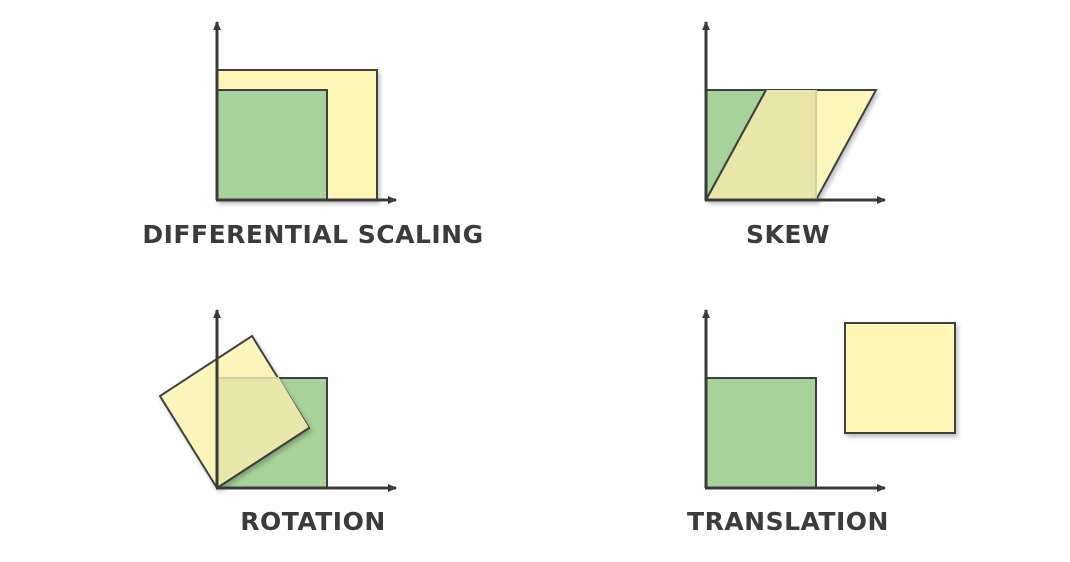 The height and width of the screenshot is (562, 1070). What do you see at coordinates (788, 234) in the screenshot?
I see `panel-label: SKEW` at bounding box center [788, 234].